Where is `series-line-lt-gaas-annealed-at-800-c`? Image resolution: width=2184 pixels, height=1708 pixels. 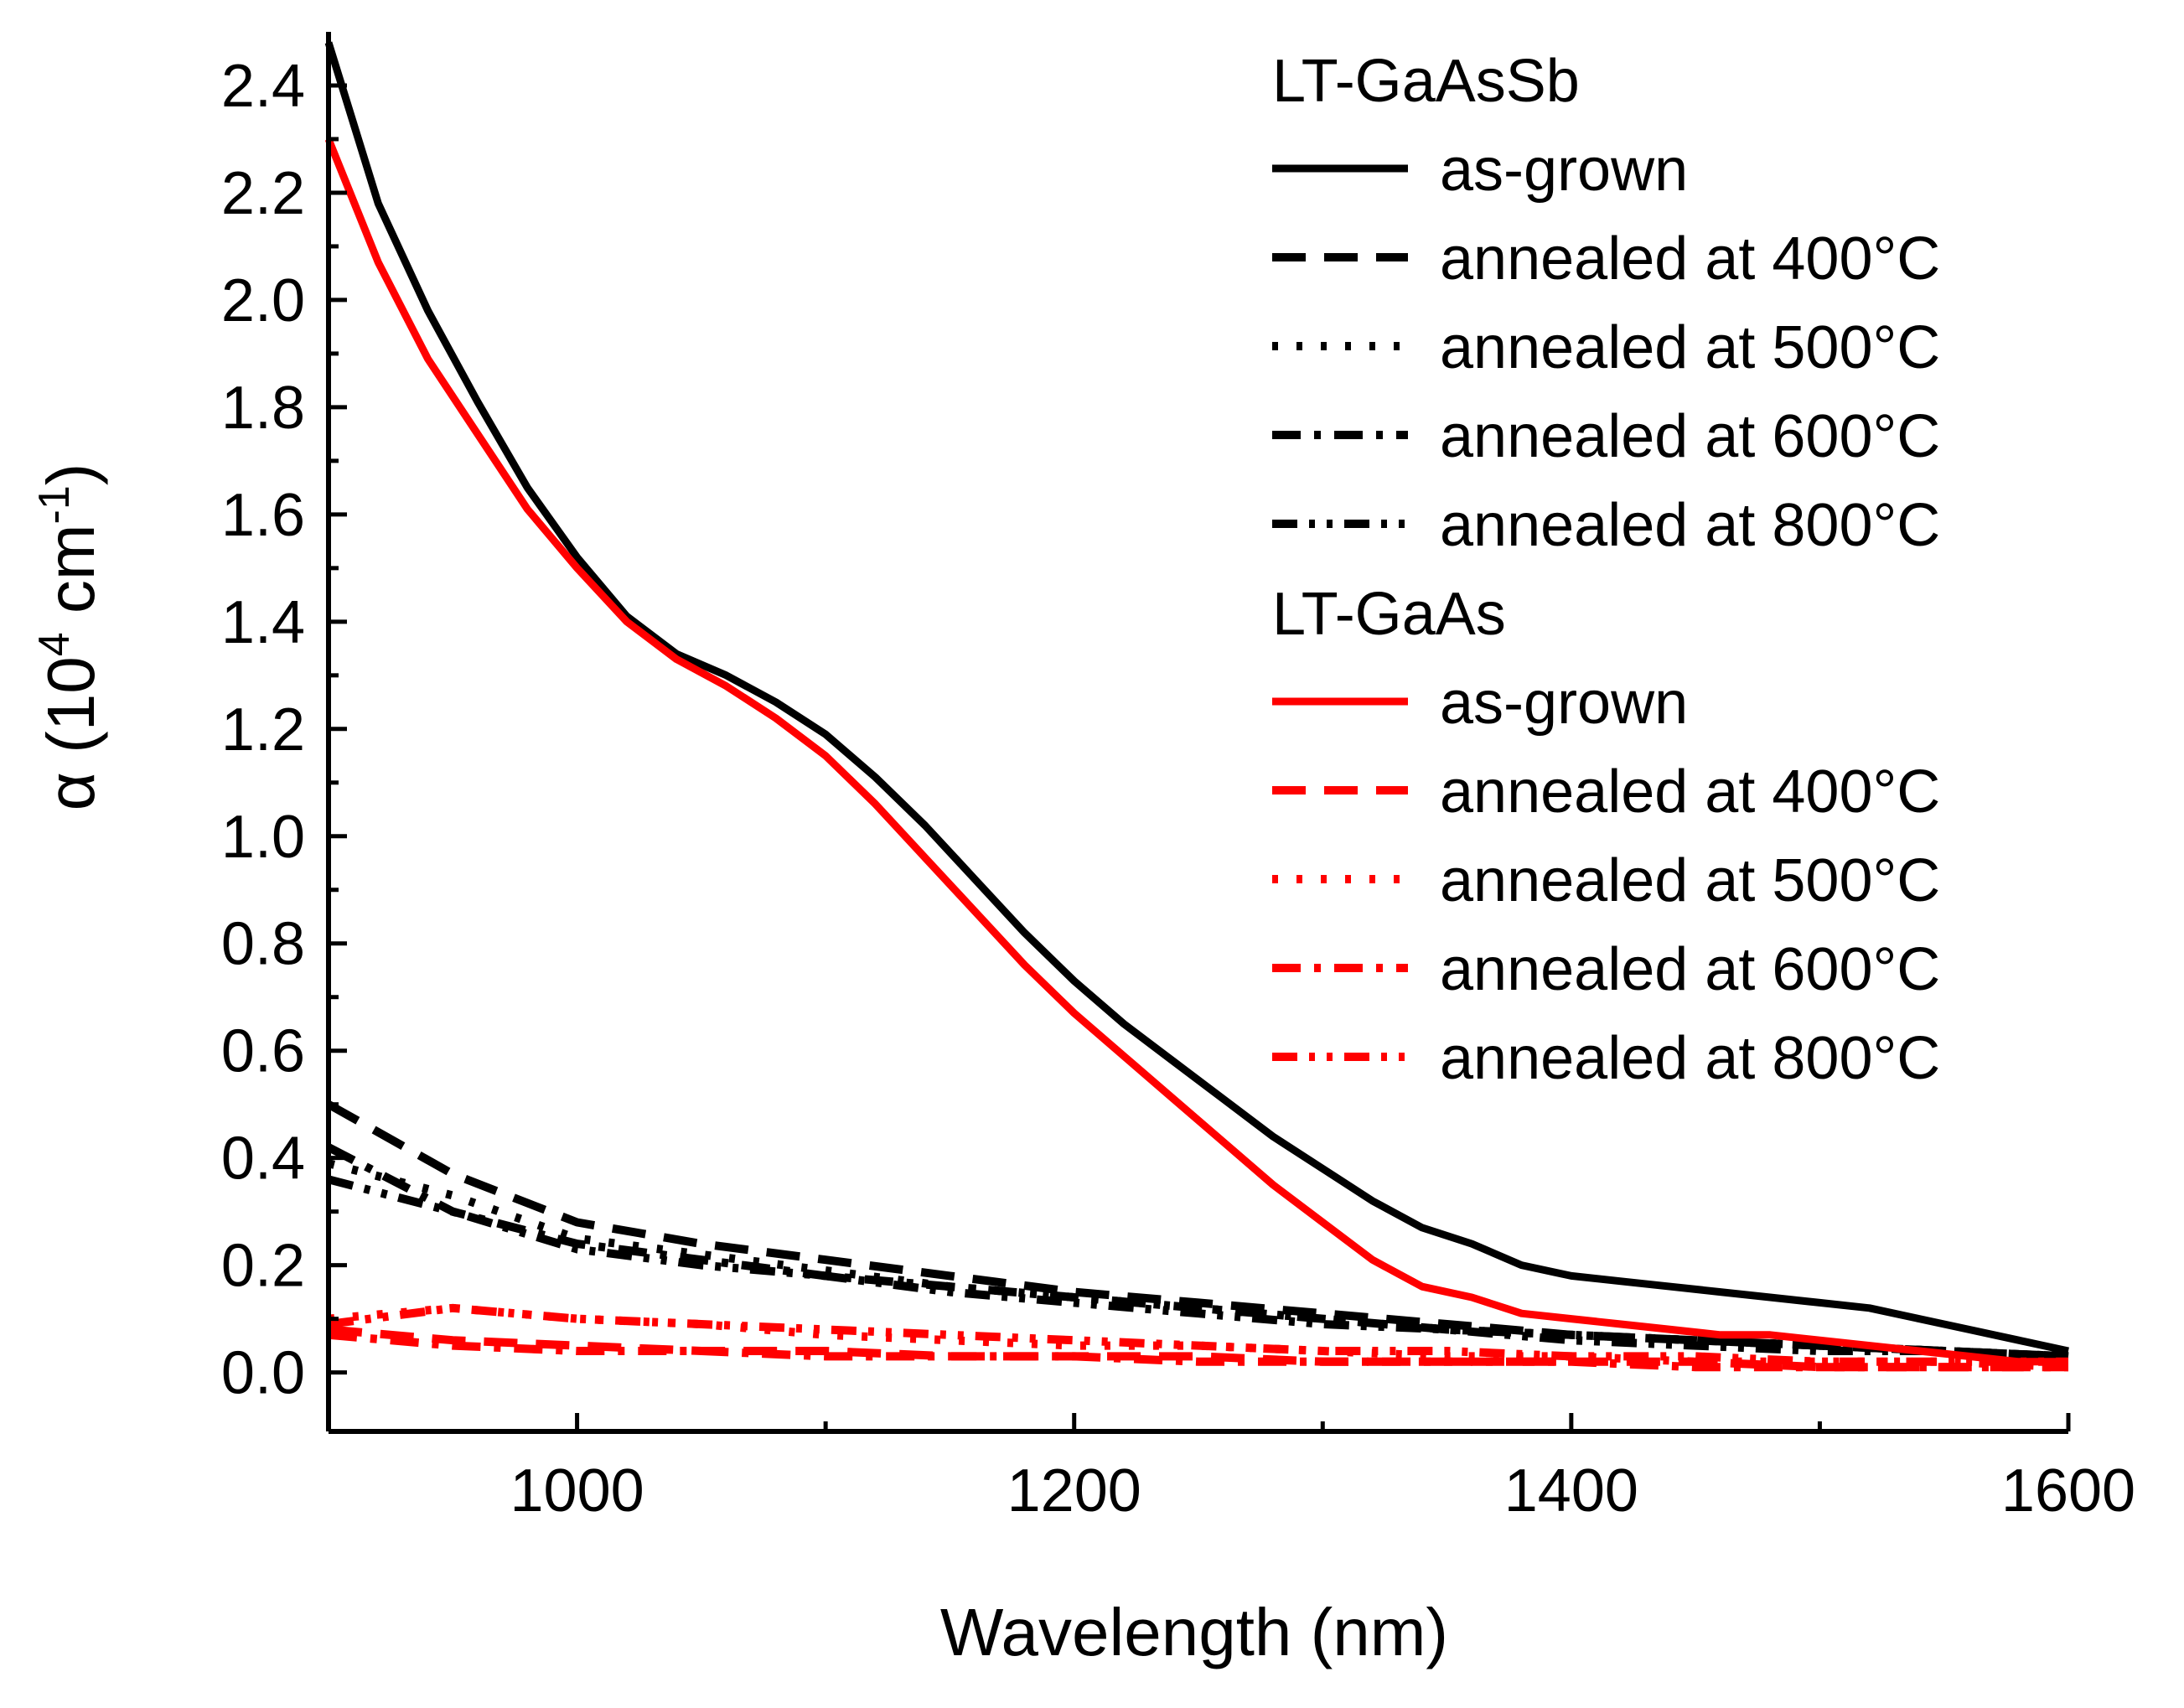 series-line-lt-gaas-annealed-at-800-c is located at coordinates (1198, 1334).